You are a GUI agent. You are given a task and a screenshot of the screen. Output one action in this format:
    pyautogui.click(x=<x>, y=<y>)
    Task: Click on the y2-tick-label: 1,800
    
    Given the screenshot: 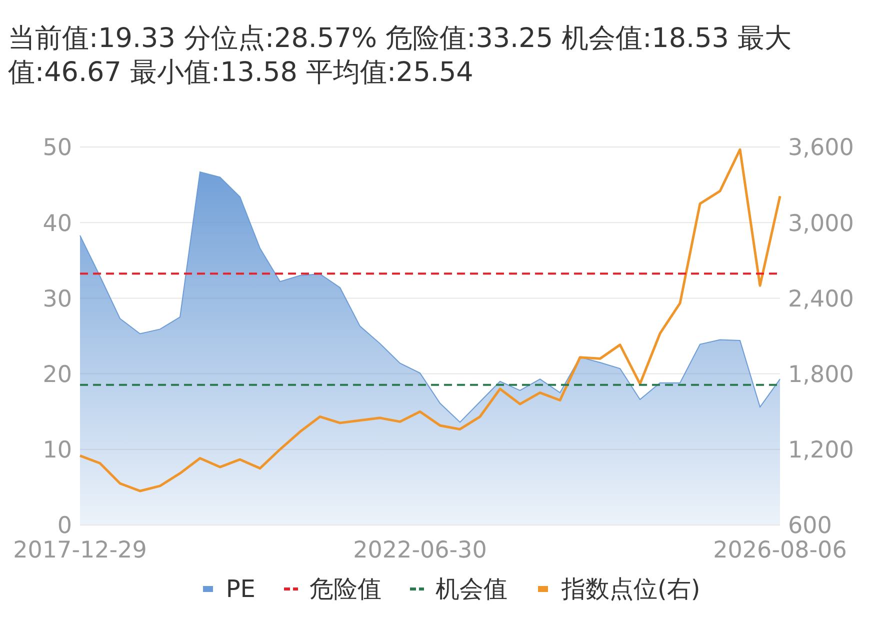 What is the action you would take?
    pyautogui.click(x=821, y=375)
    